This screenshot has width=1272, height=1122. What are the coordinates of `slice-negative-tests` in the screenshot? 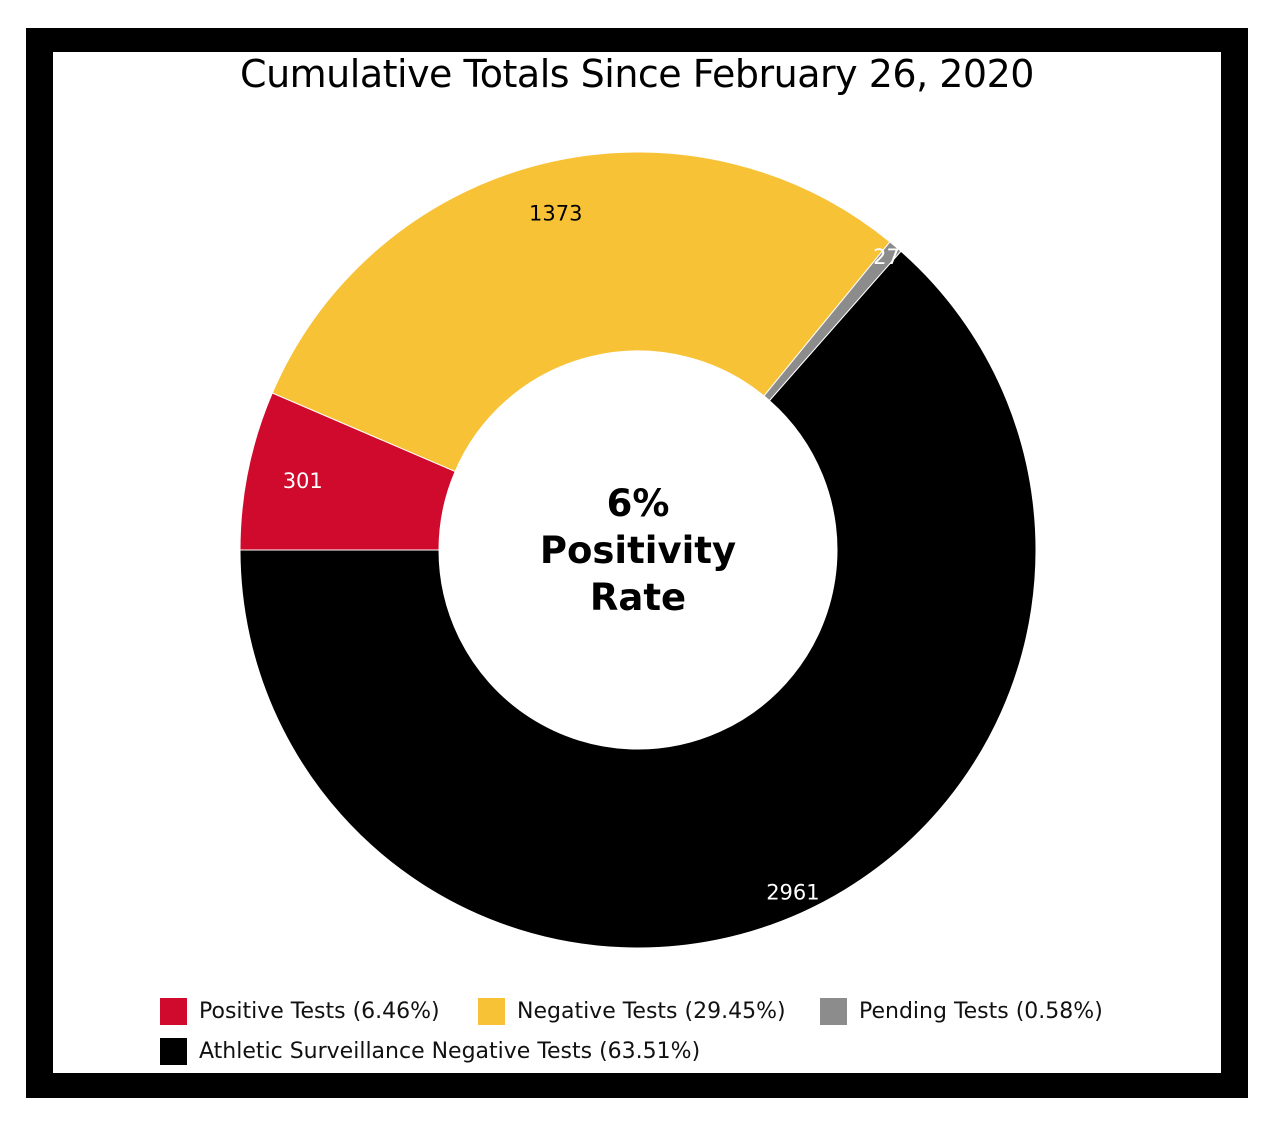 It's located at (581, 312).